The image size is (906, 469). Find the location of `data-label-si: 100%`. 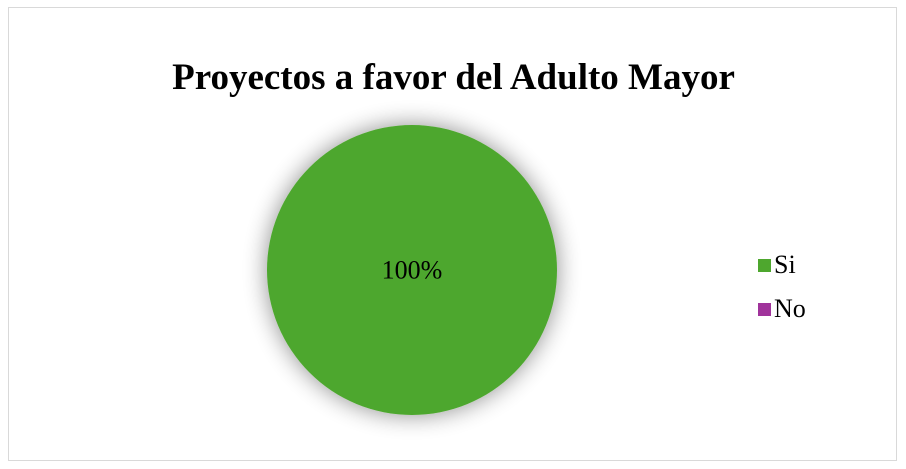

data-label-si: 100% is located at coordinates (412, 270).